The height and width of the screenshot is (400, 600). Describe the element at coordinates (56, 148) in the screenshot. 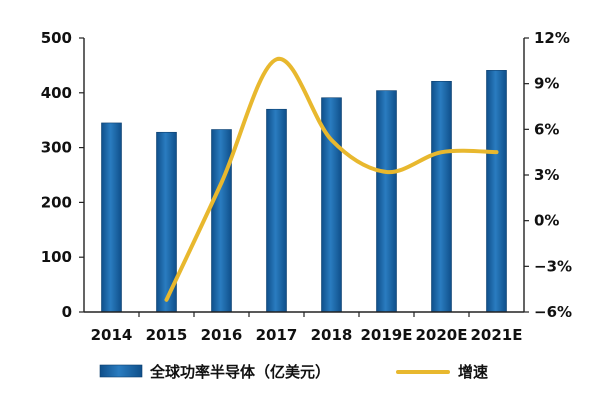

I see `left-tick-label: 300` at that location.